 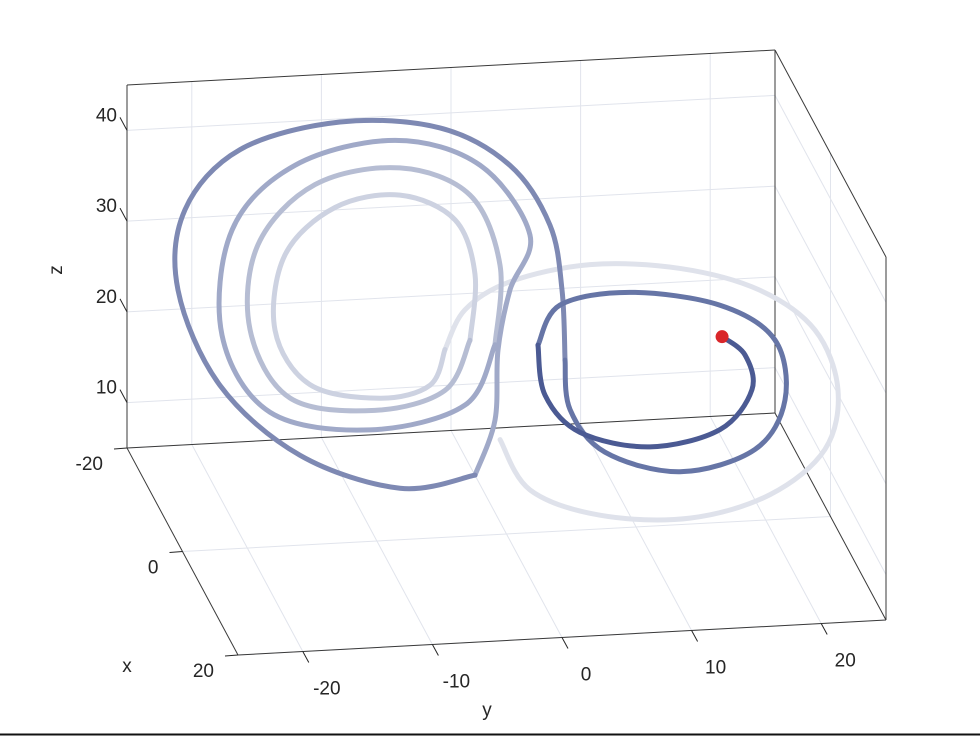 I want to click on y-tick-label: 20, so click(x=845, y=661).